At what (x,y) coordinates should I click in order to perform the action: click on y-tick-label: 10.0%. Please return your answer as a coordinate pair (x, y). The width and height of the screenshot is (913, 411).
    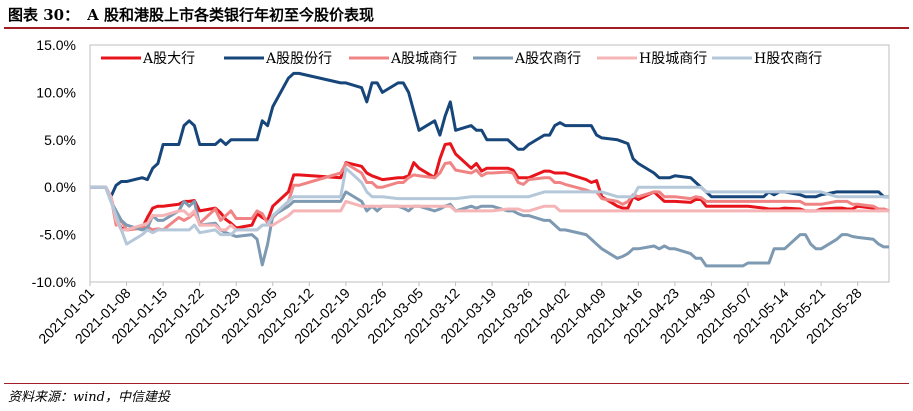
    Looking at the image, I should click on (56, 92).